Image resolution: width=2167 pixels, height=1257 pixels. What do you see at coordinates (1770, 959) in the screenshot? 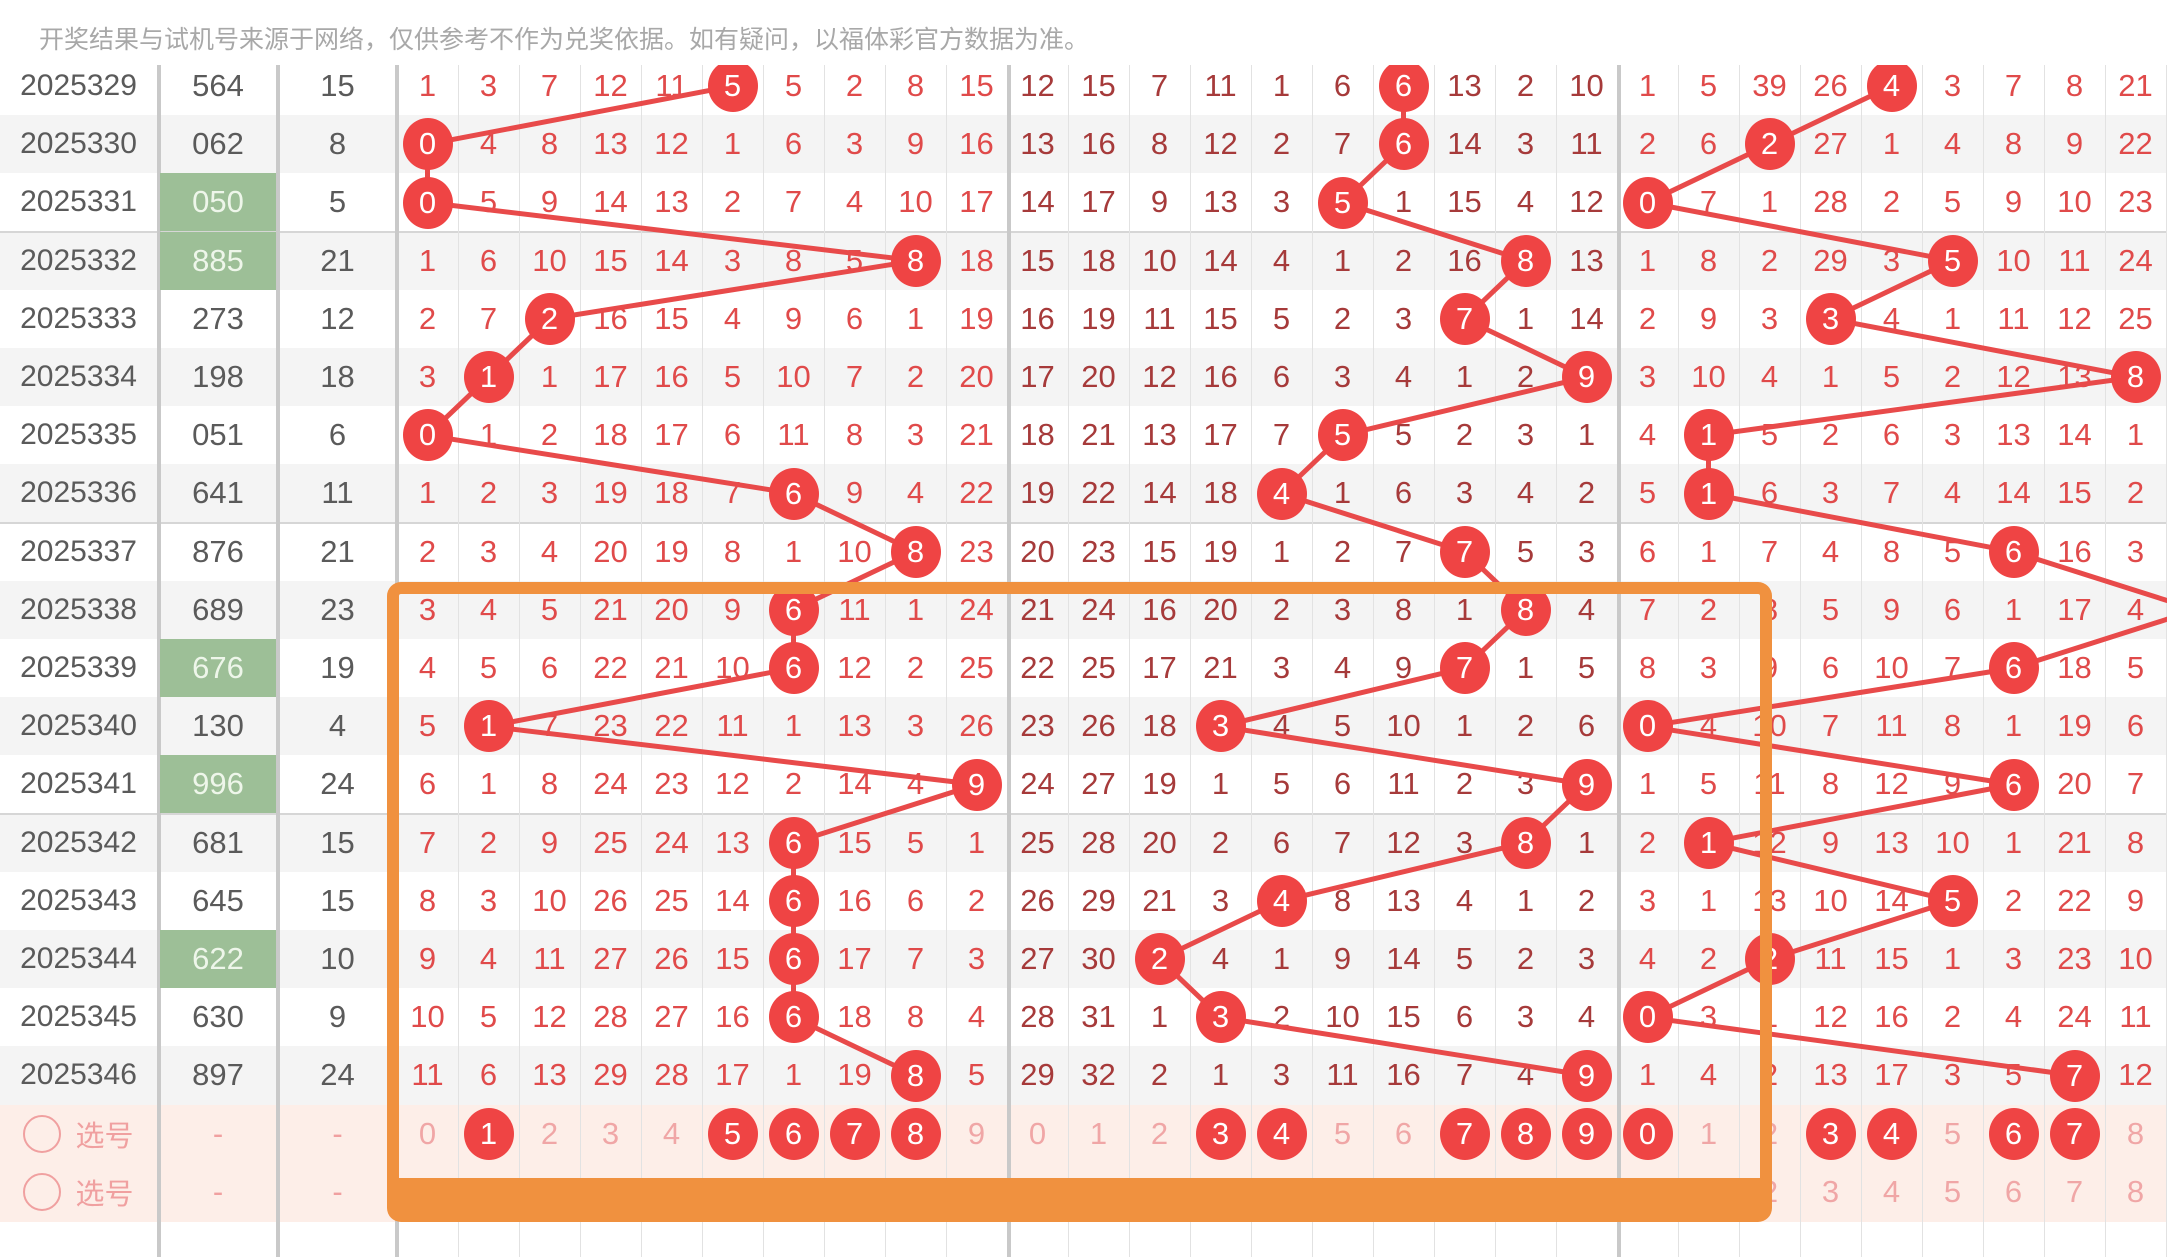
I see `hit-ball: 2` at bounding box center [1770, 959].